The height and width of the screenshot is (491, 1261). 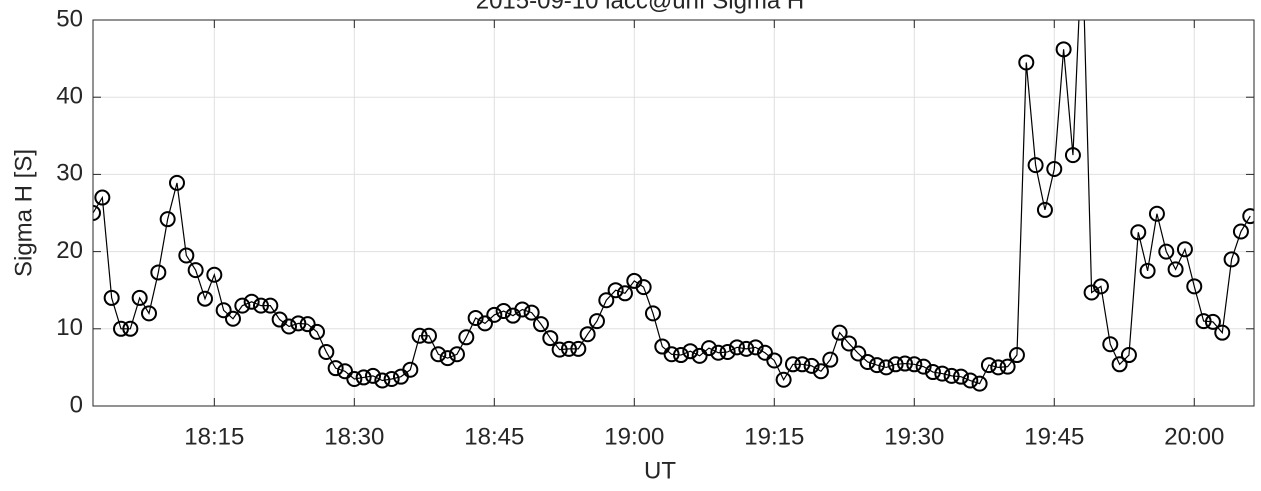 What do you see at coordinates (354, 436) in the screenshot?
I see `x-tick-label: 18:30` at bounding box center [354, 436].